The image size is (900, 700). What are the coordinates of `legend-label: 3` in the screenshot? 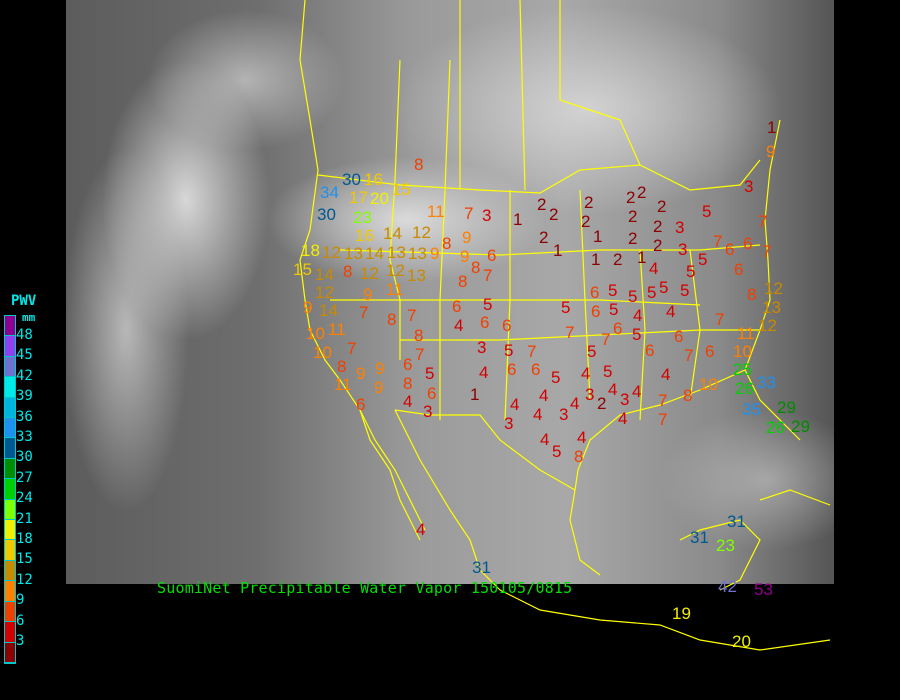 It's located at (20, 641).